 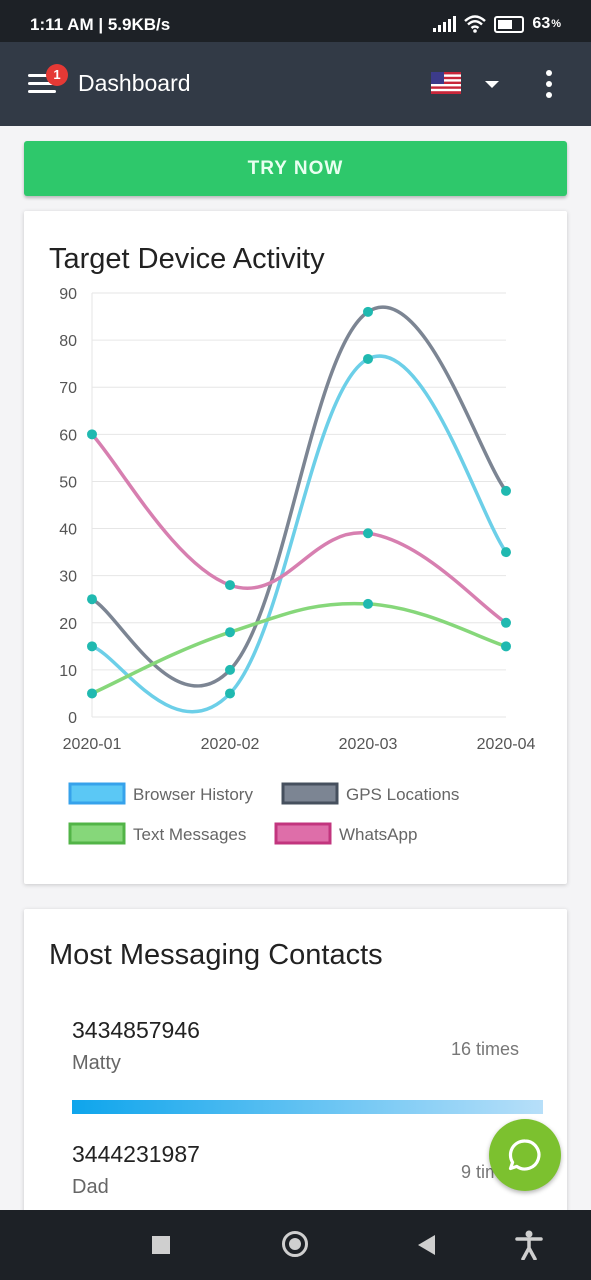 I want to click on system-nav-bar, so click(x=295, y=1245).